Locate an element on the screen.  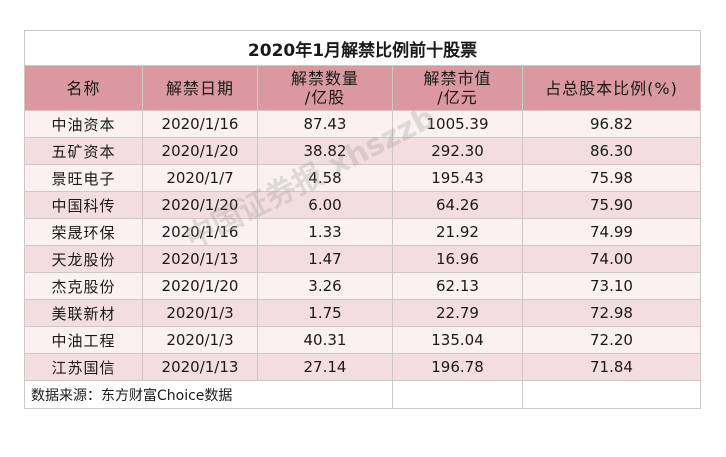
table-row: 景旺电子 2020/1/7 4.58 195.43 75.98 is located at coordinates (362, 178).